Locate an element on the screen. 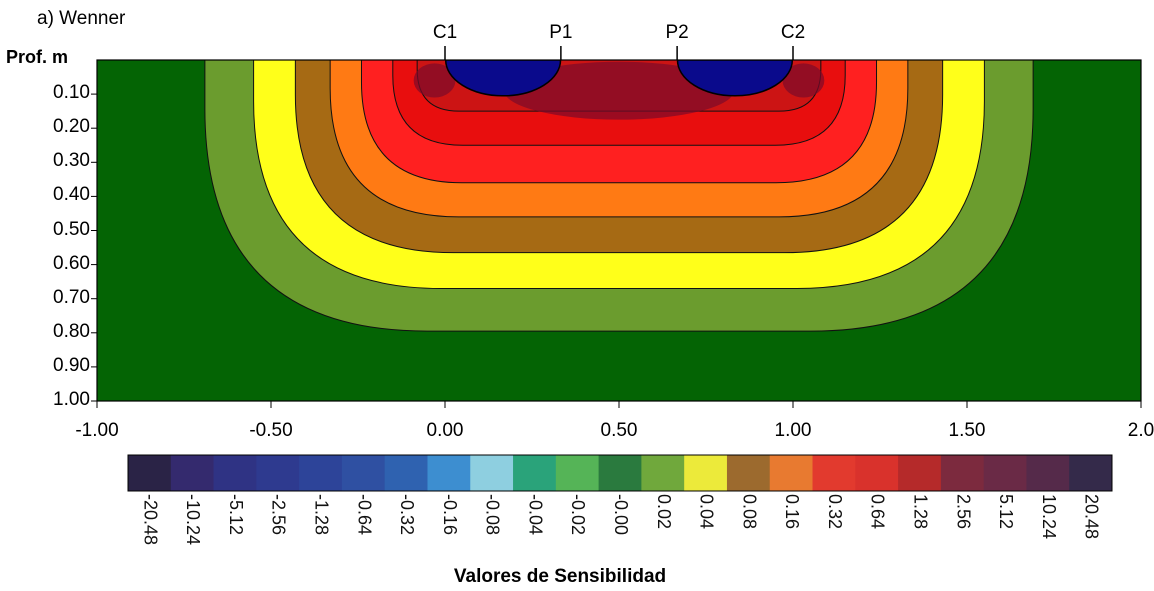 The image size is (1154, 591). x-tick-label: 1.50 is located at coordinates (967, 430).